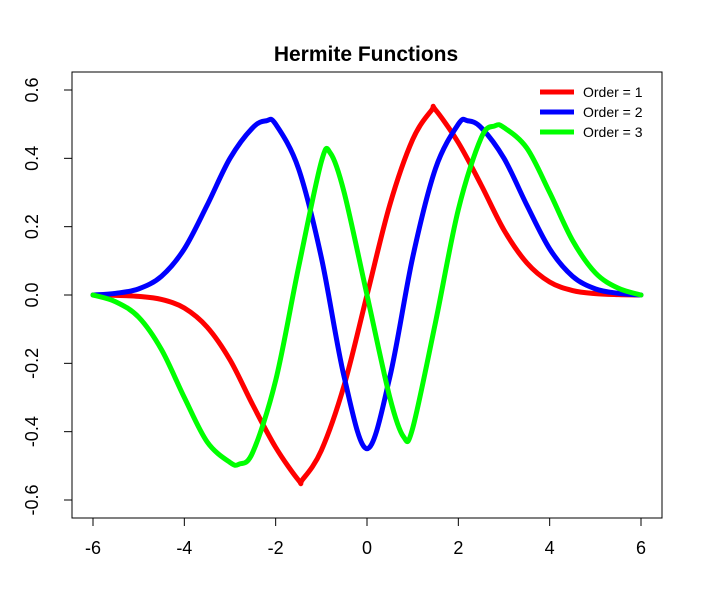 The height and width of the screenshot is (590, 710). I want to click on x-tick-label: 6, so click(641, 548).